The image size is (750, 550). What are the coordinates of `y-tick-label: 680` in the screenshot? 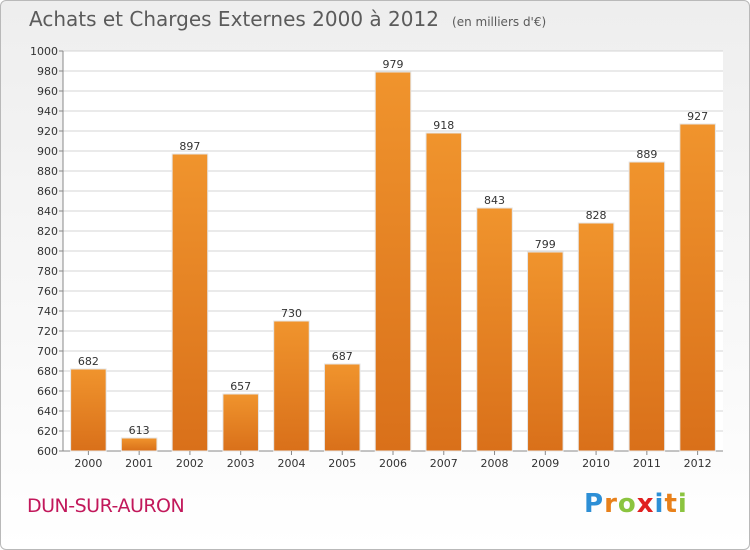 It's located at (47, 371).